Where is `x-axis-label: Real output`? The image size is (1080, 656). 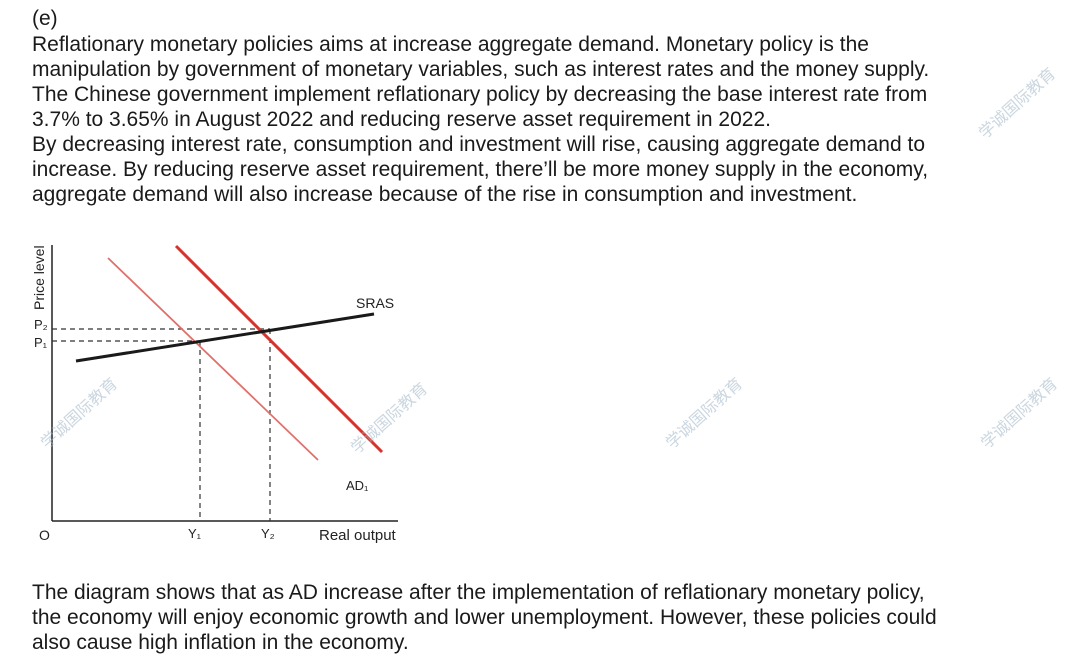 x-axis-label: Real output is located at coordinates (358, 535).